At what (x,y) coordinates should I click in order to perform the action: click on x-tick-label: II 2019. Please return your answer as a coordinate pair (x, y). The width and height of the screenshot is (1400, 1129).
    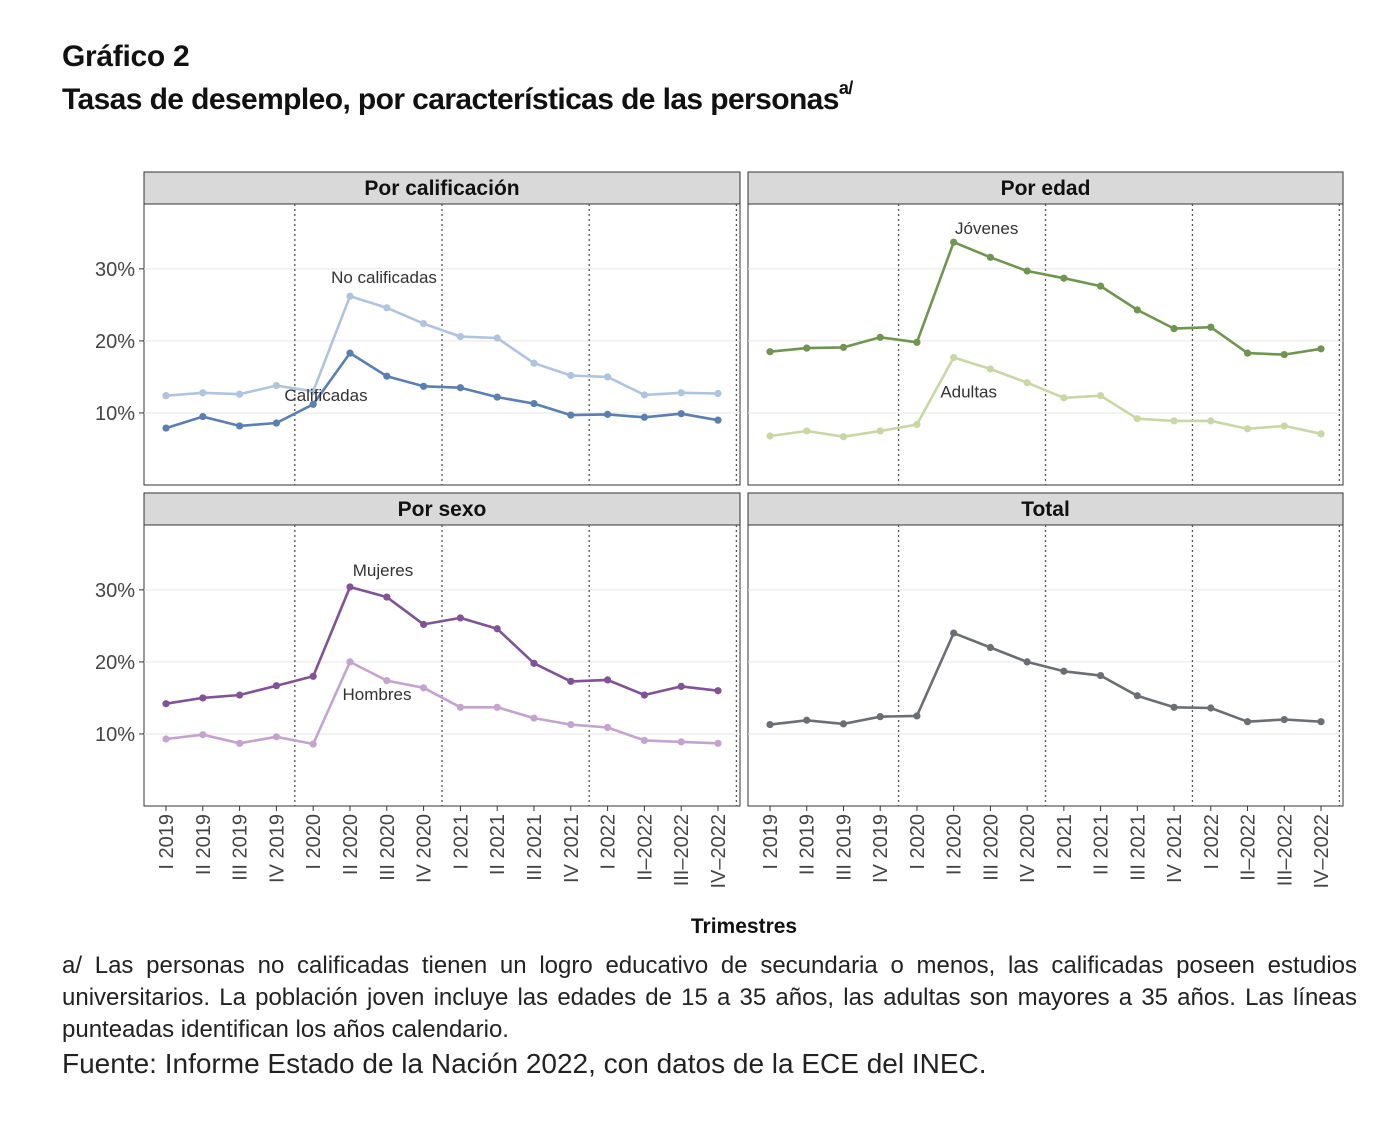
    Looking at the image, I should click on (808, 844).